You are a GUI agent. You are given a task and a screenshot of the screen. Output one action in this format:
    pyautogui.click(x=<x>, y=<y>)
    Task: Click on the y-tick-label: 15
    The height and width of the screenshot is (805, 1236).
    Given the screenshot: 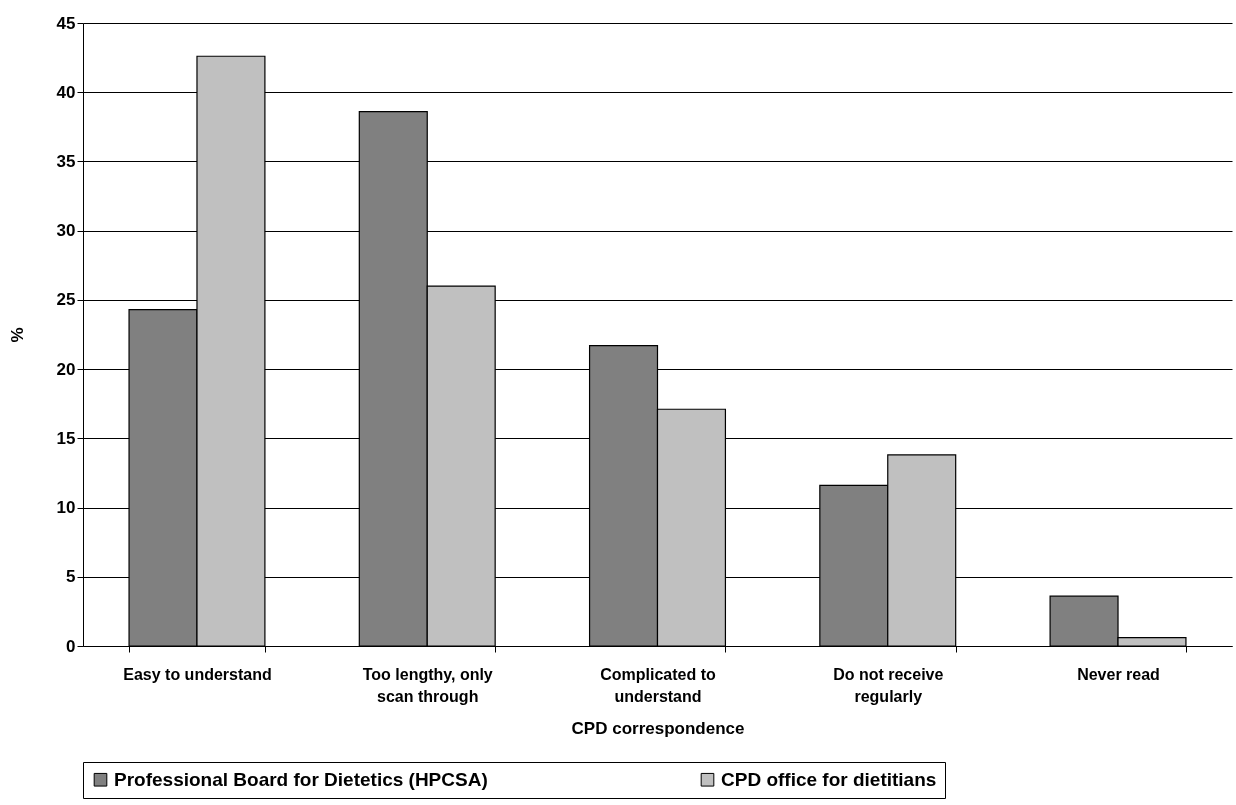 What is the action you would take?
    pyautogui.click(x=66, y=438)
    